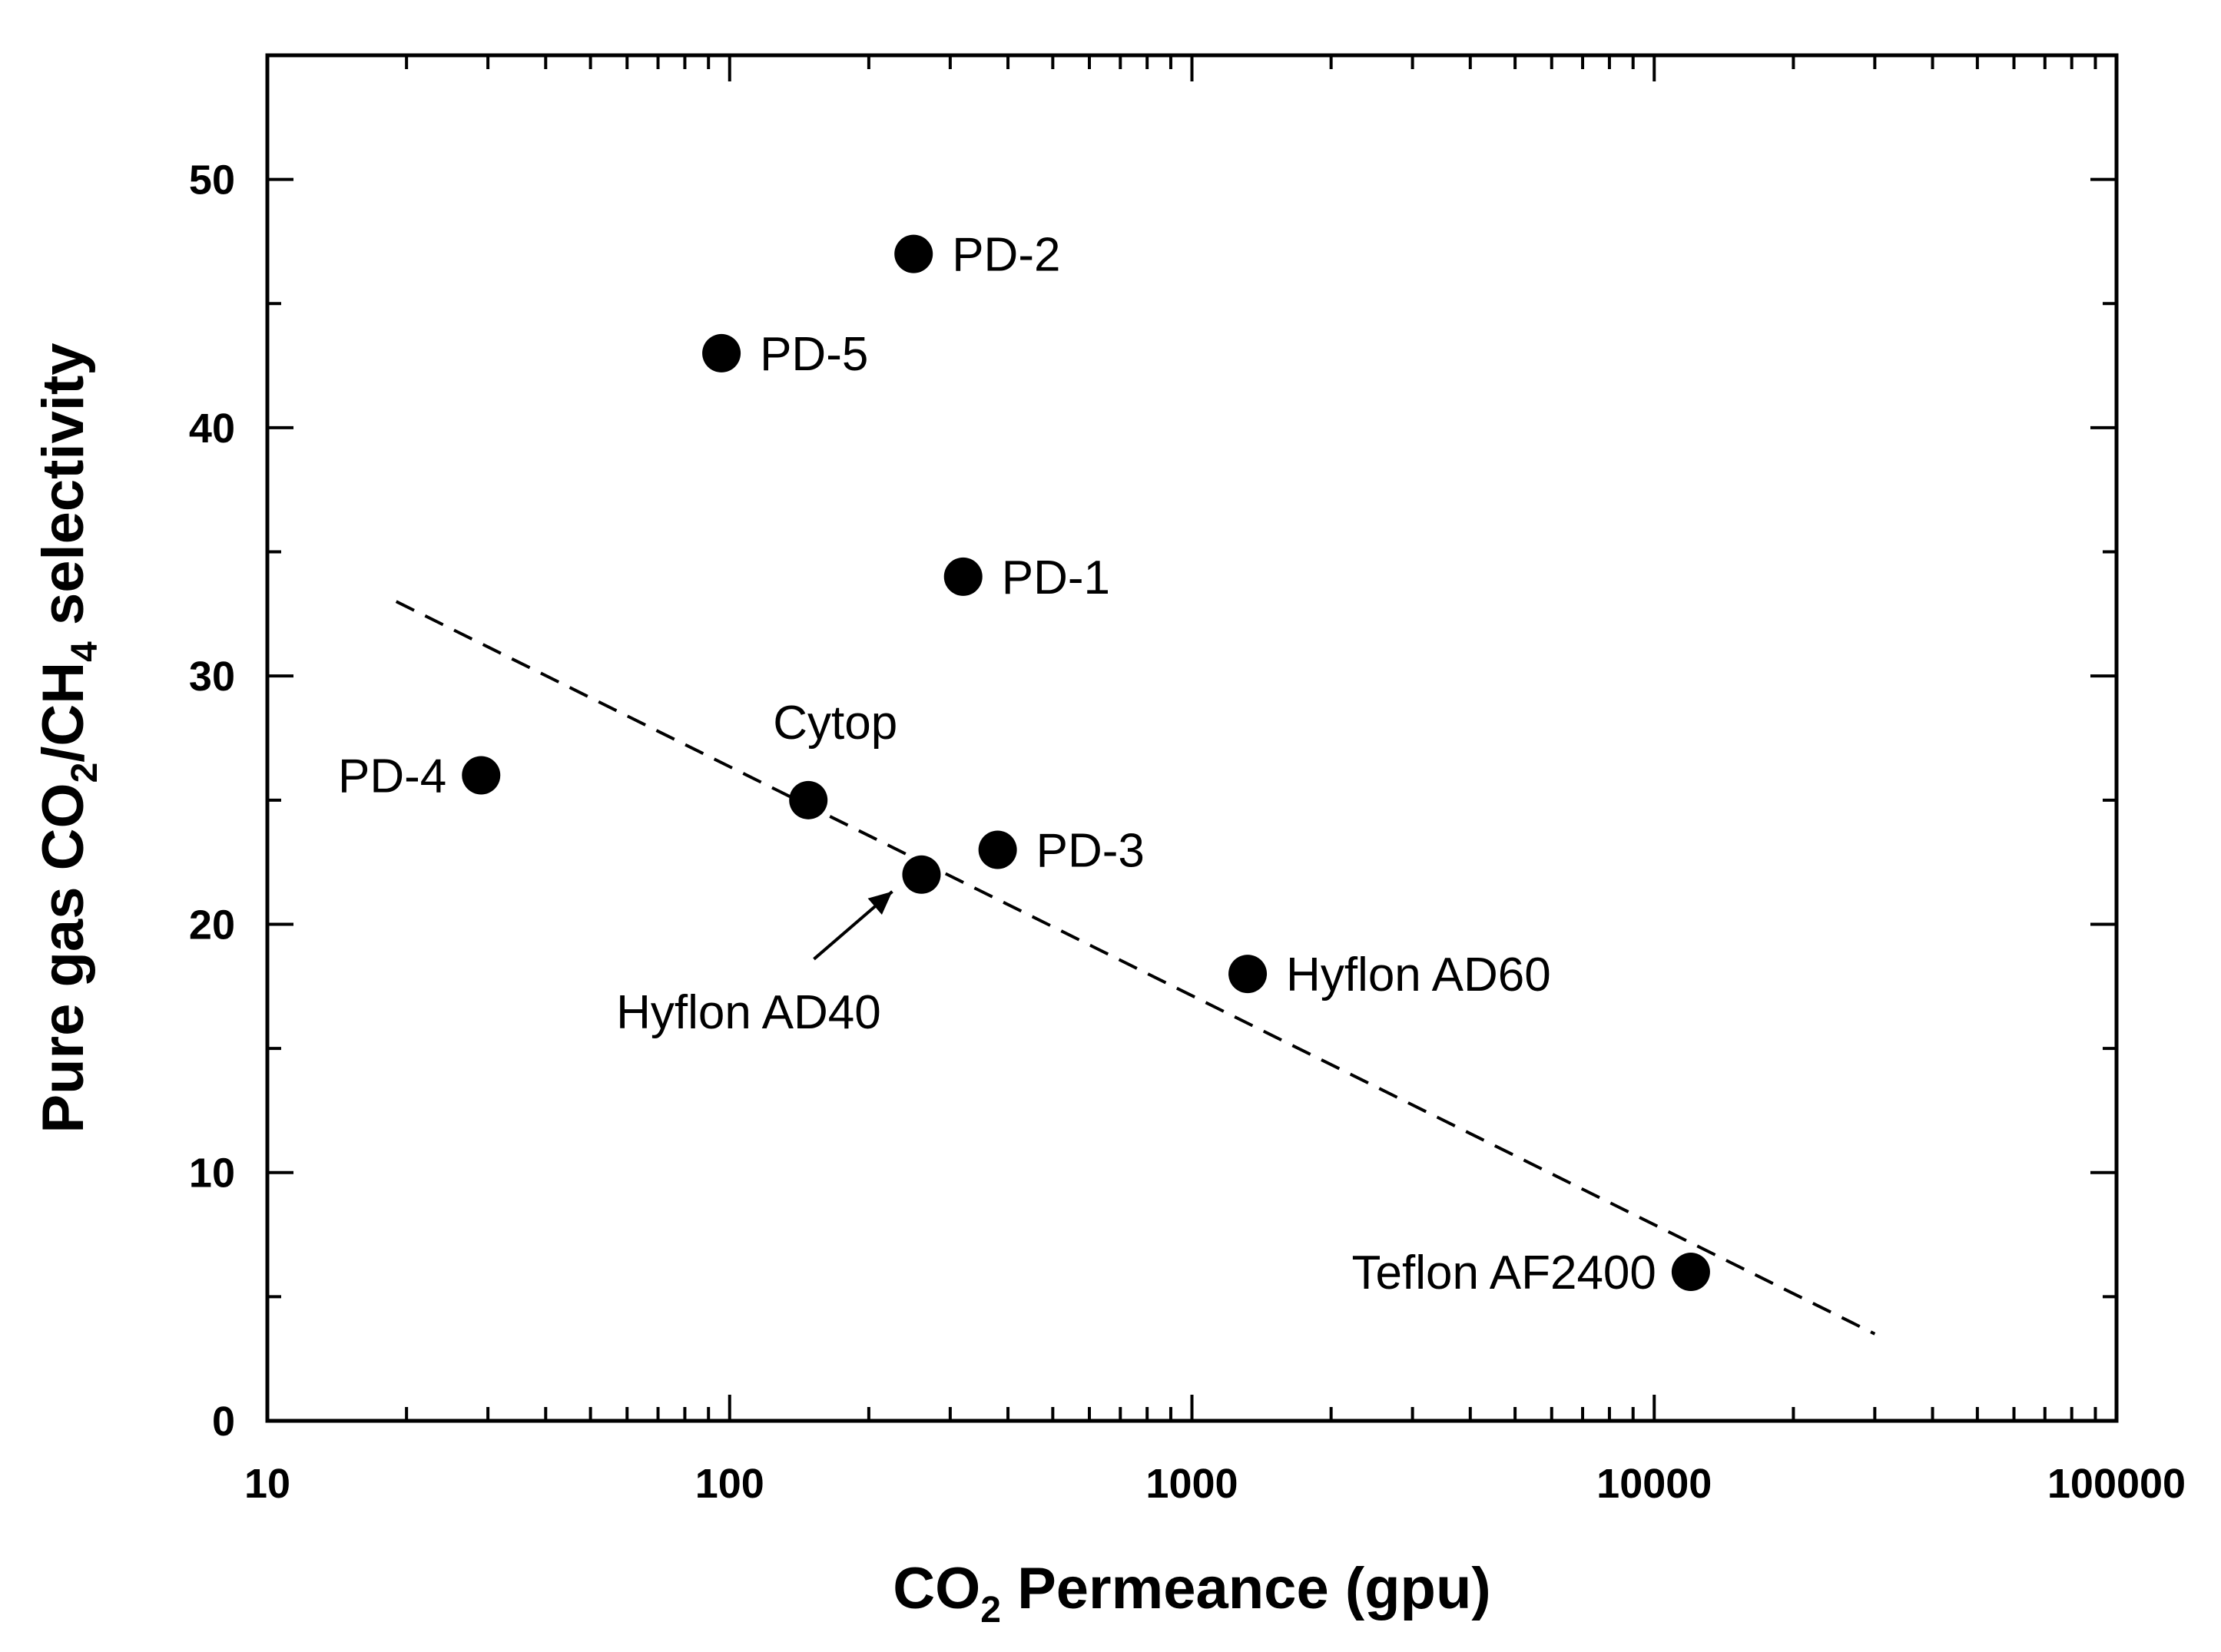 The width and height of the screenshot is (2221, 1652). Describe the element at coordinates (212, 677) in the screenshot. I see `y-tick-label: 30` at that location.